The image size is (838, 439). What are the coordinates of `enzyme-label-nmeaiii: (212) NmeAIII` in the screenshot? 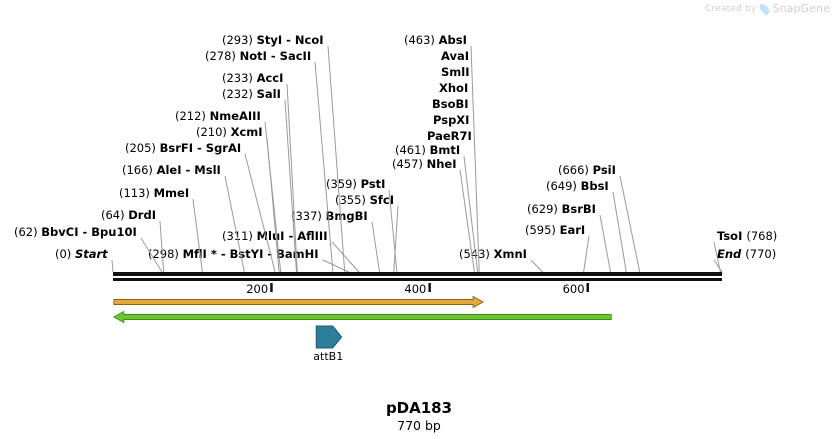 It's located at (218, 116).